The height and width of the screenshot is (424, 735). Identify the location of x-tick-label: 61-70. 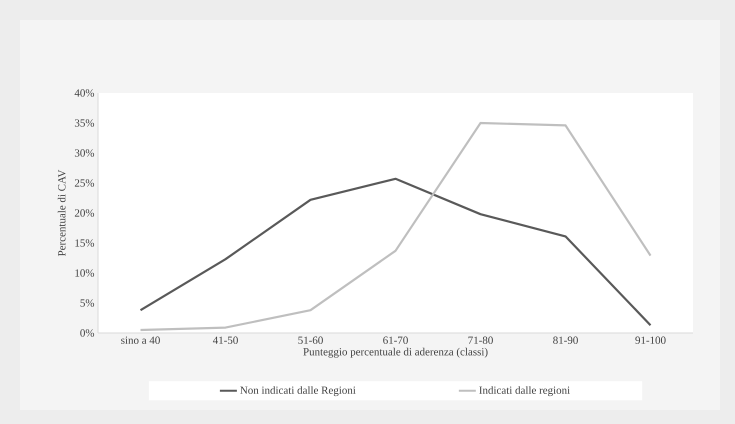
(395, 340).